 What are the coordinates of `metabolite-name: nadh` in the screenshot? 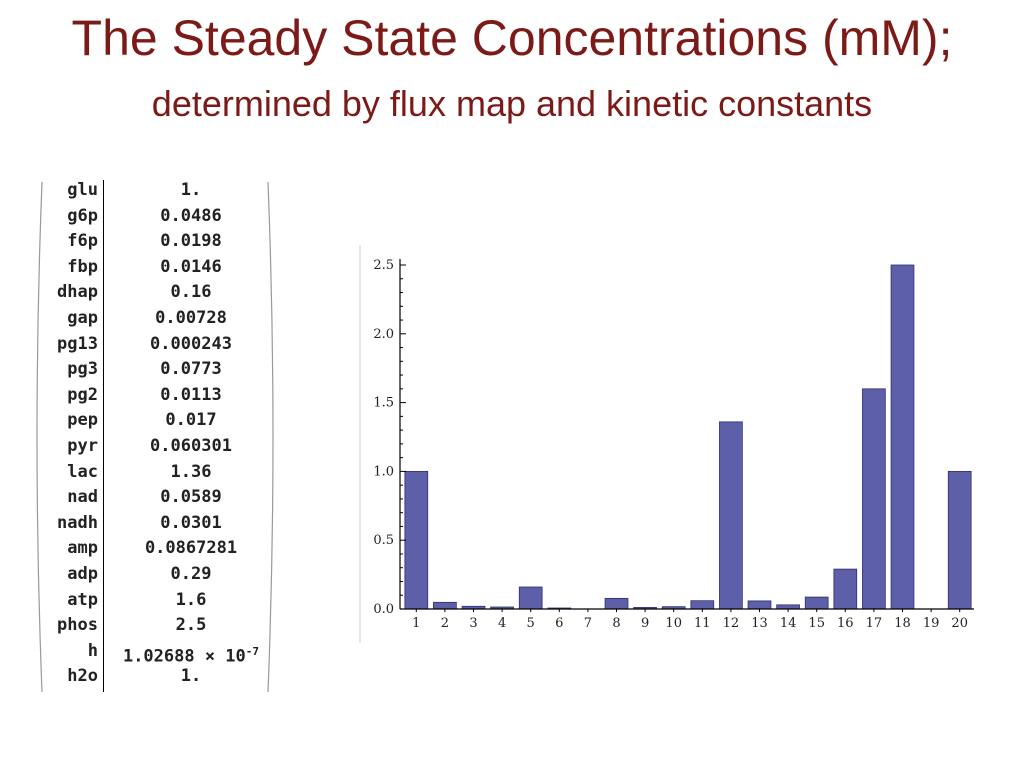 It's located at (77, 522).